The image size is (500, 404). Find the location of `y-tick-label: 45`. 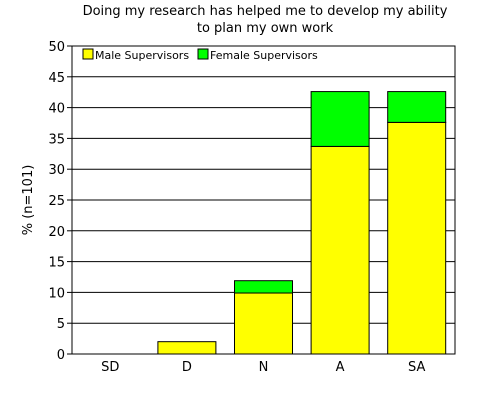

y-tick-label: 45 is located at coordinates (56, 78).